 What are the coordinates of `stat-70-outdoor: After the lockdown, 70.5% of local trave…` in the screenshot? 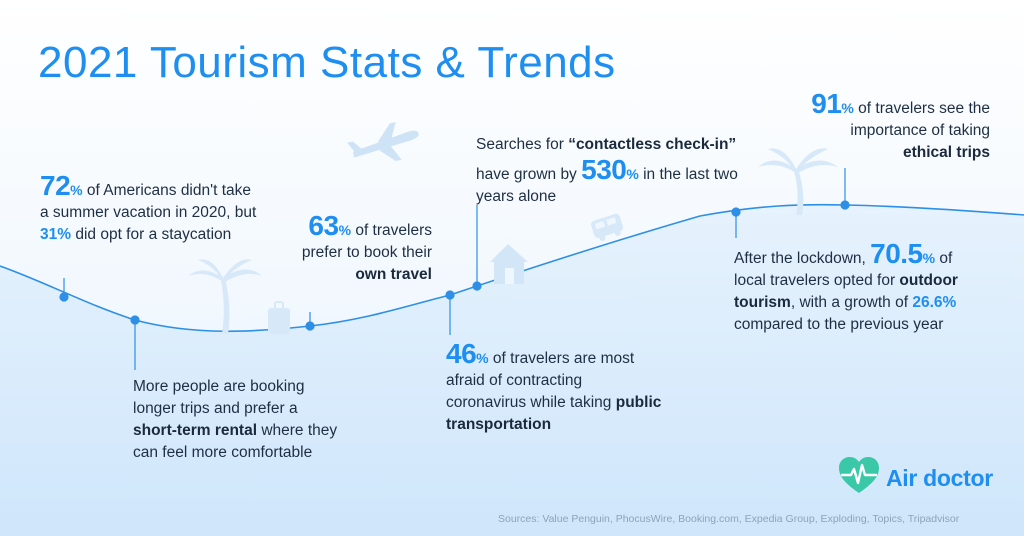 It's located at (854, 288).